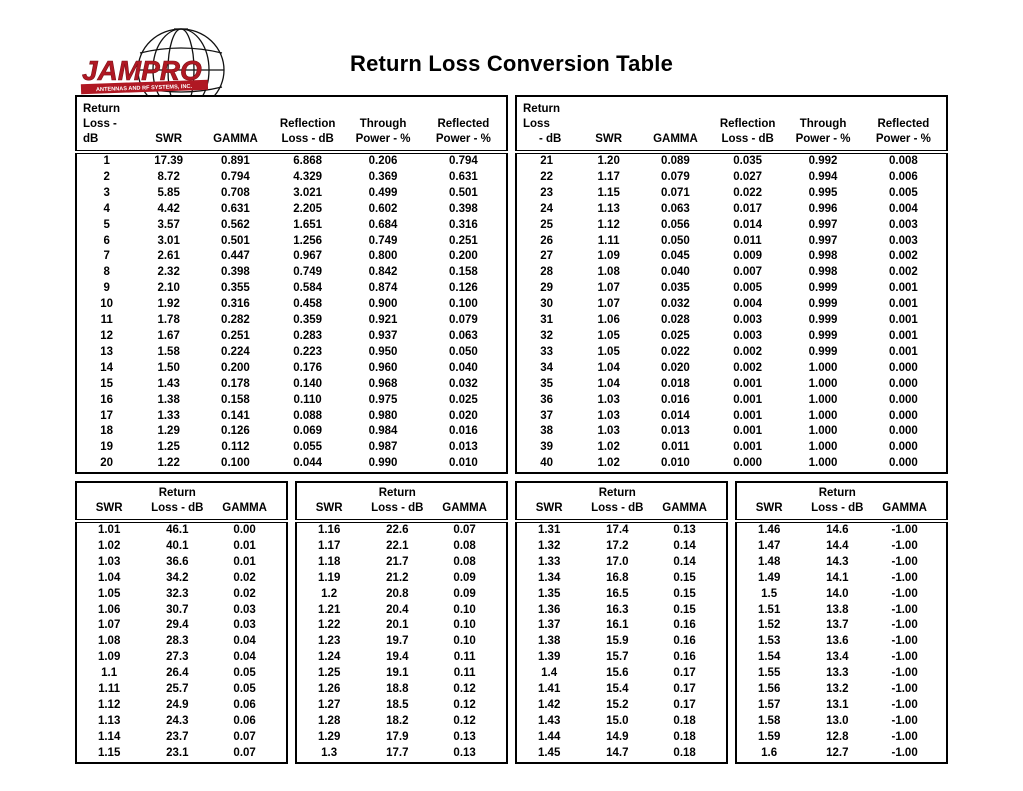  I want to click on table-cell: 1.20, so click(608, 161).